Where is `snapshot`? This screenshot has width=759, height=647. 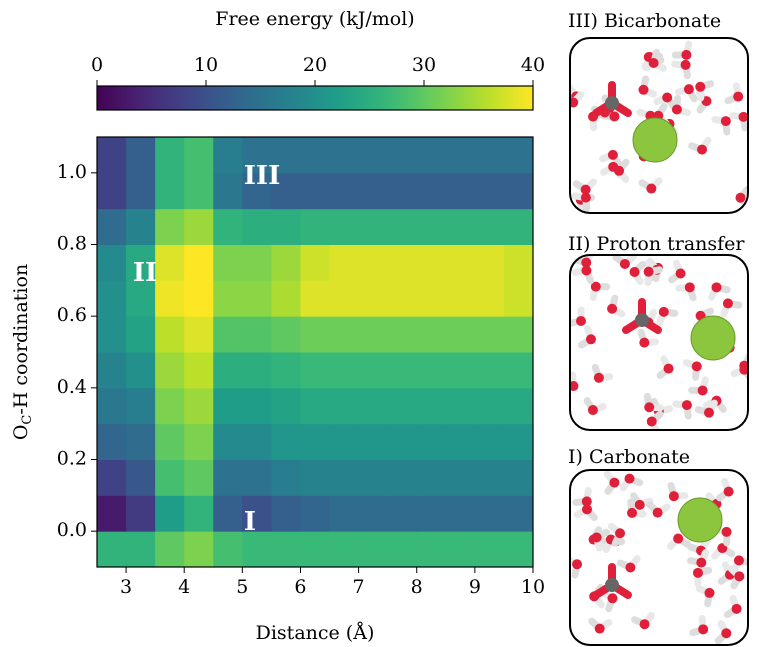
snapshot is located at coordinates (659, 342).